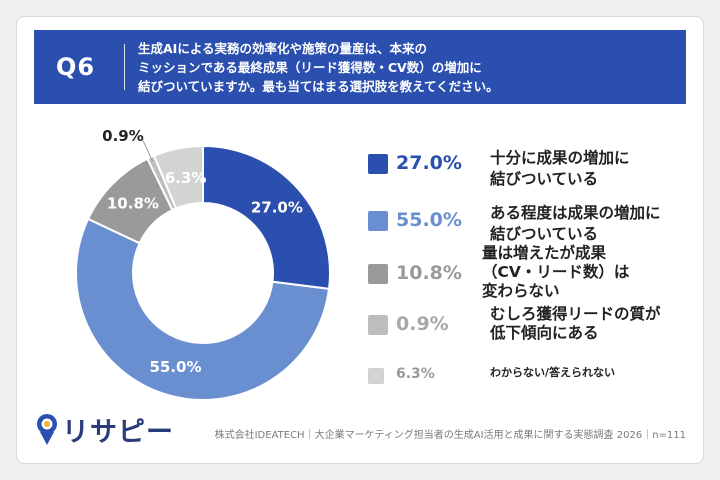  I want to click on legend-label-line: 十分に成果の増加に, so click(560, 158).